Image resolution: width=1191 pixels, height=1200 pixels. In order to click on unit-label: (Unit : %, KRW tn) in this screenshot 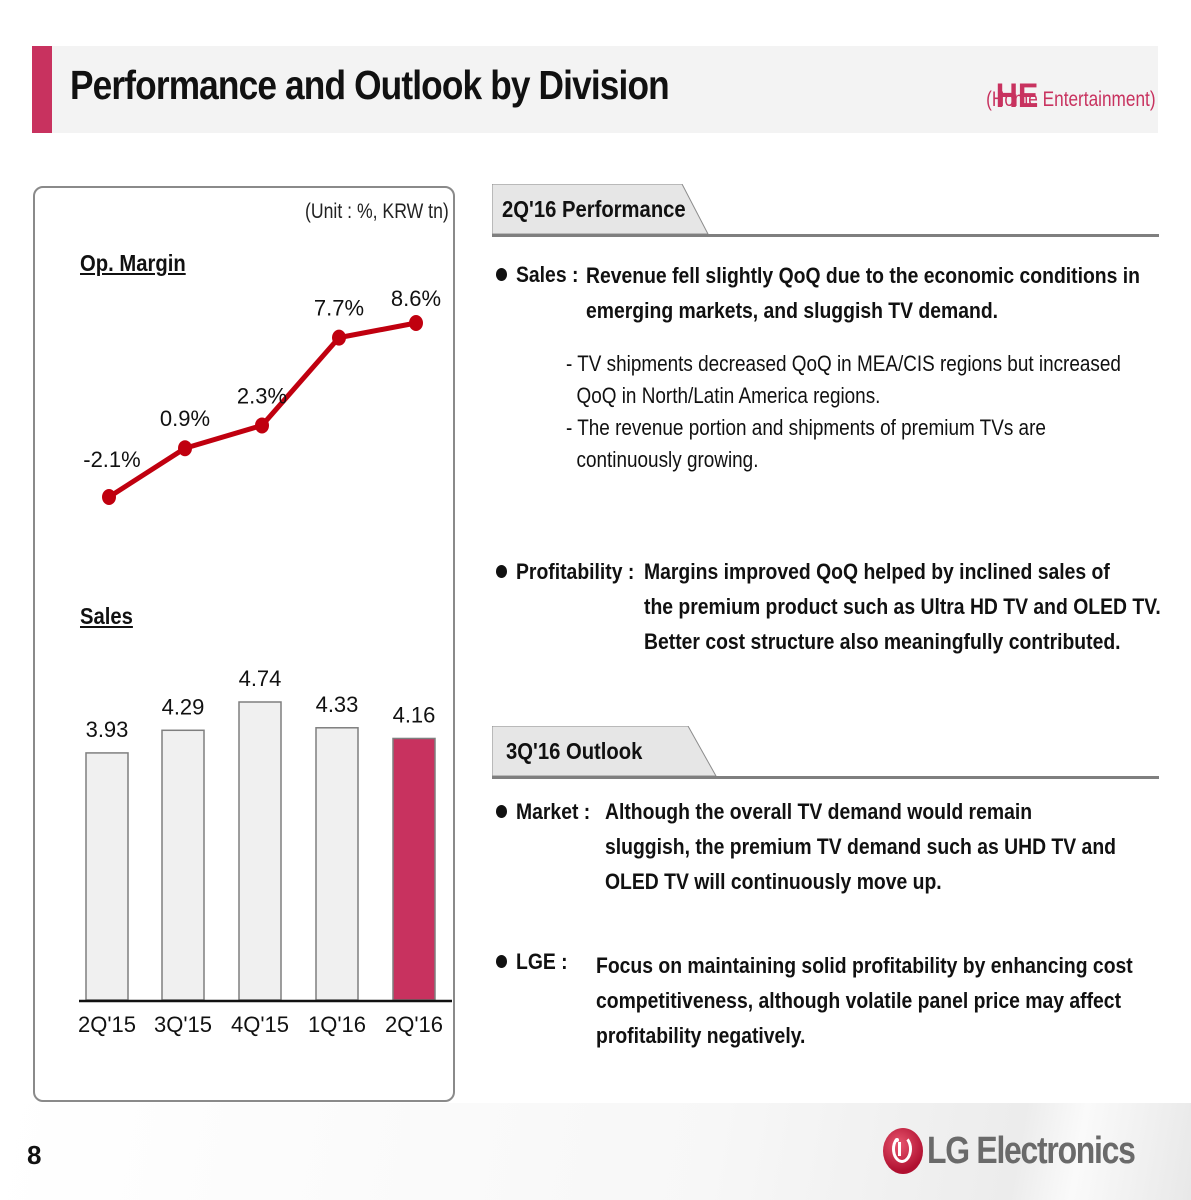, I will do `click(377, 211)`.